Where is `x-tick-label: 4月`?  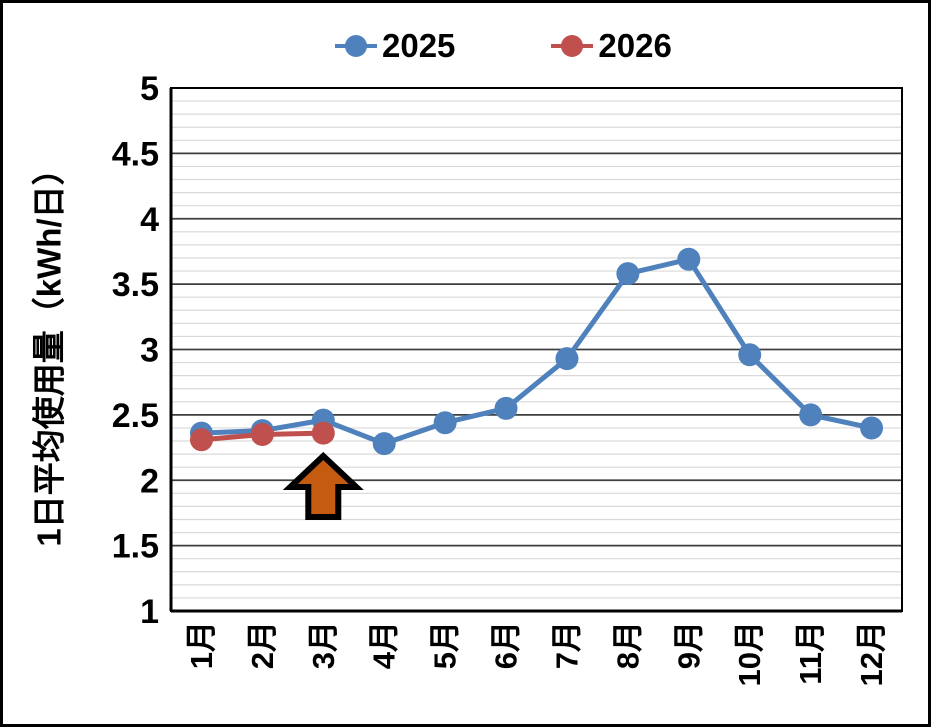 x-tick-label: 4月 is located at coordinates (384, 645).